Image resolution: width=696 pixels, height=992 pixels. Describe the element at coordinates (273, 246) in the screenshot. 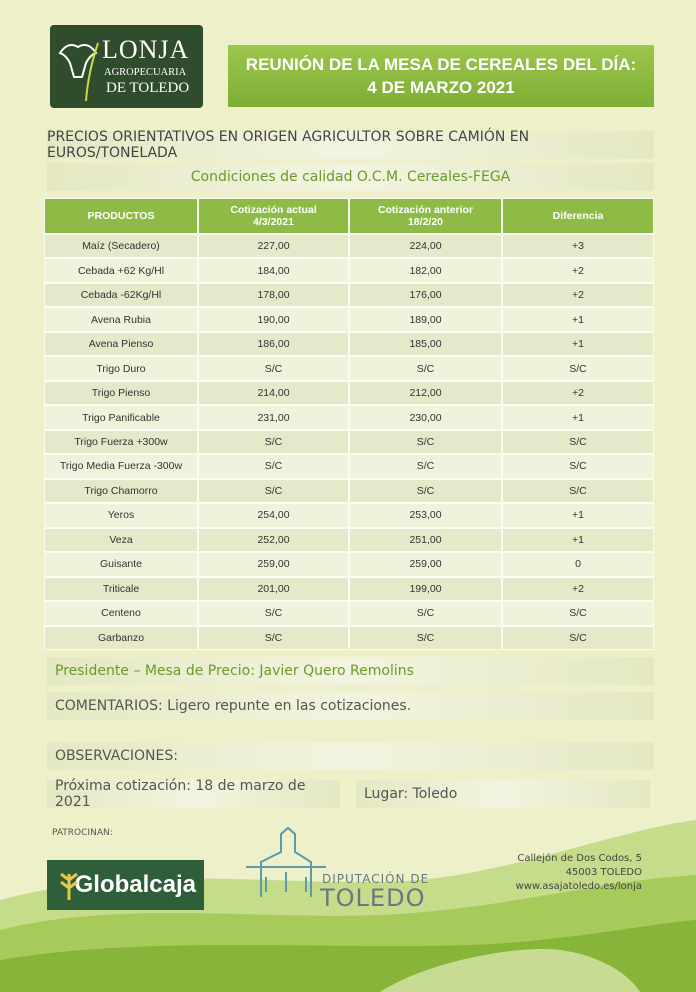

I see `price-cell: 227,00` at that location.